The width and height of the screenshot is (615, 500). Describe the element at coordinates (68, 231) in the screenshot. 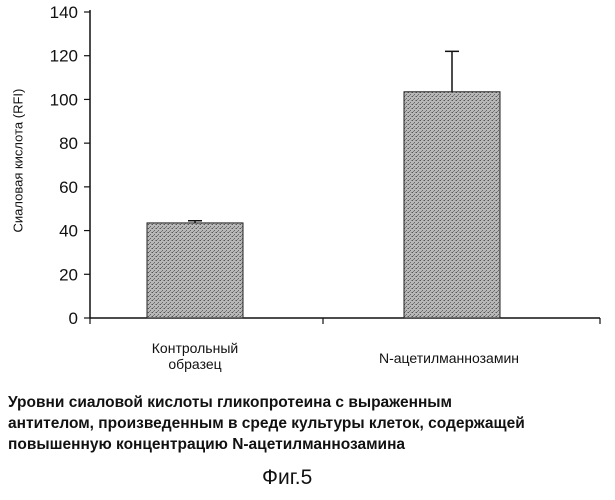

I see `y-tick-label-40: 40` at that location.